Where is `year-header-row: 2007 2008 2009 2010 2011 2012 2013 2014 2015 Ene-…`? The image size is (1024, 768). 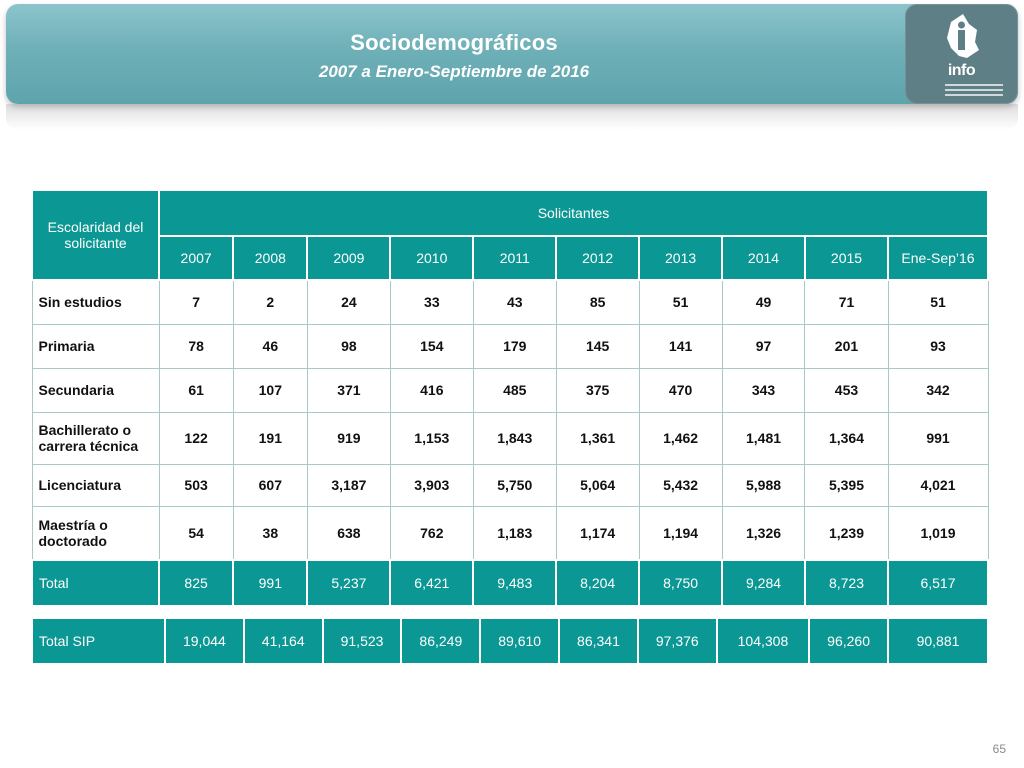 year-header-row: 2007 2008 2009 2010 2011 2012 2013 2014 2015 Ene-… is located at coordinates (510, 258).